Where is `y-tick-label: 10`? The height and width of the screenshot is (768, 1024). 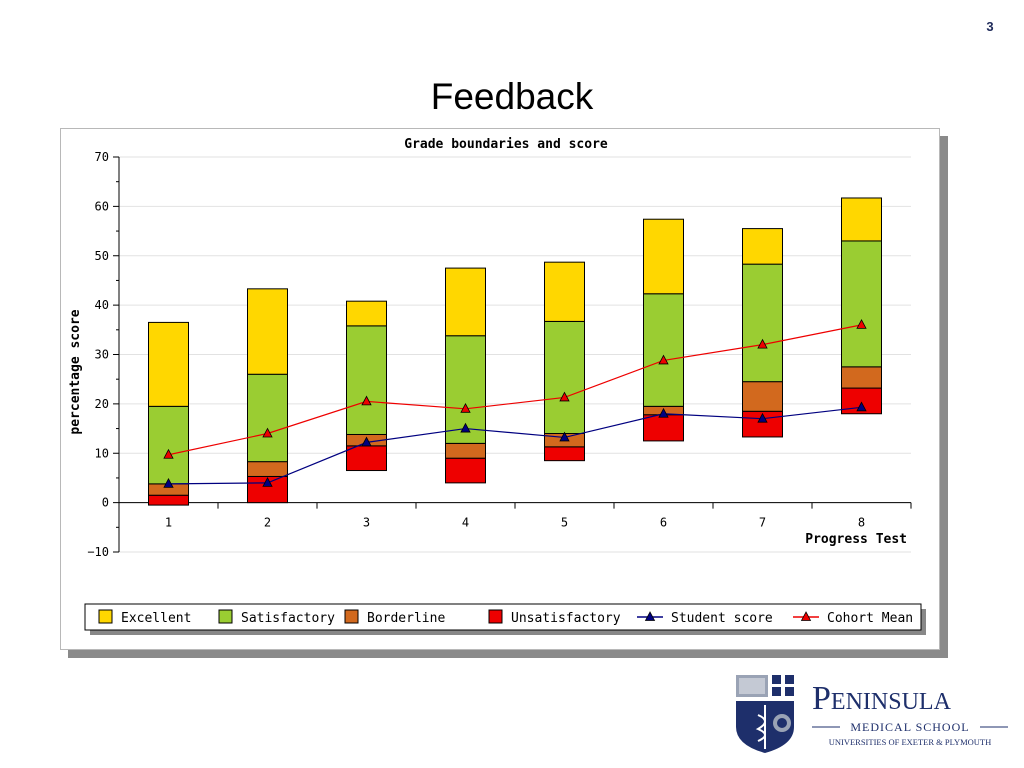 y-tick-label: 10 is located at coordinates (102, 453).